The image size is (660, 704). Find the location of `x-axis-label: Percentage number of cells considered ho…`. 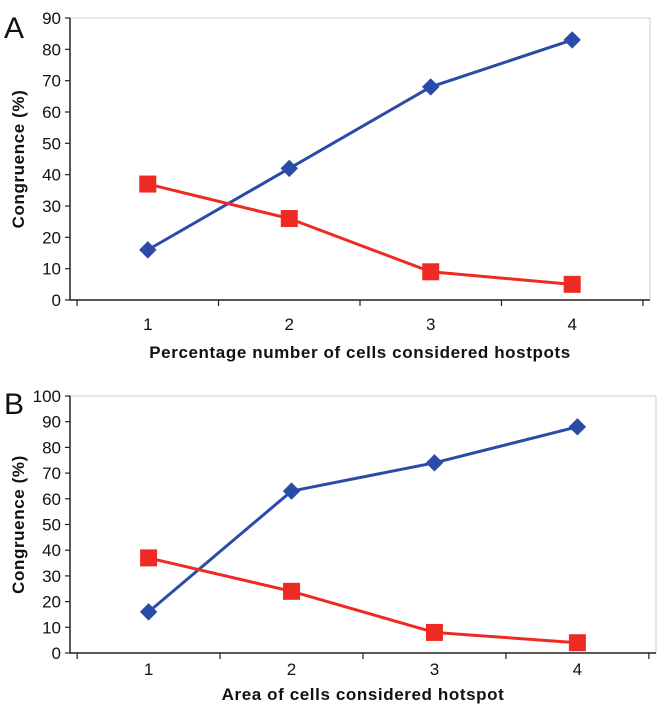

x-axis-label: Percentage number of cells considered ho… is located at coordinates (360, 352).